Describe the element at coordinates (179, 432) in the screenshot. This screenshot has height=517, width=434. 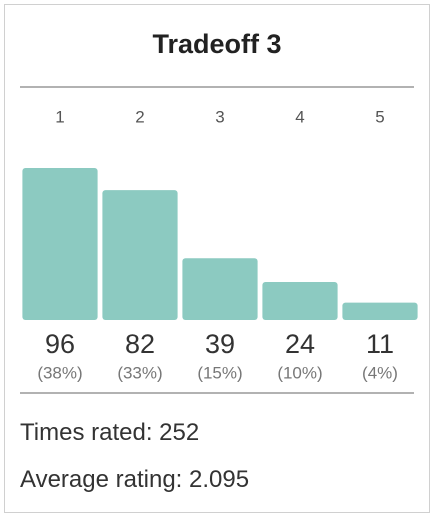
I see `times-rated-value: 252` at that location.